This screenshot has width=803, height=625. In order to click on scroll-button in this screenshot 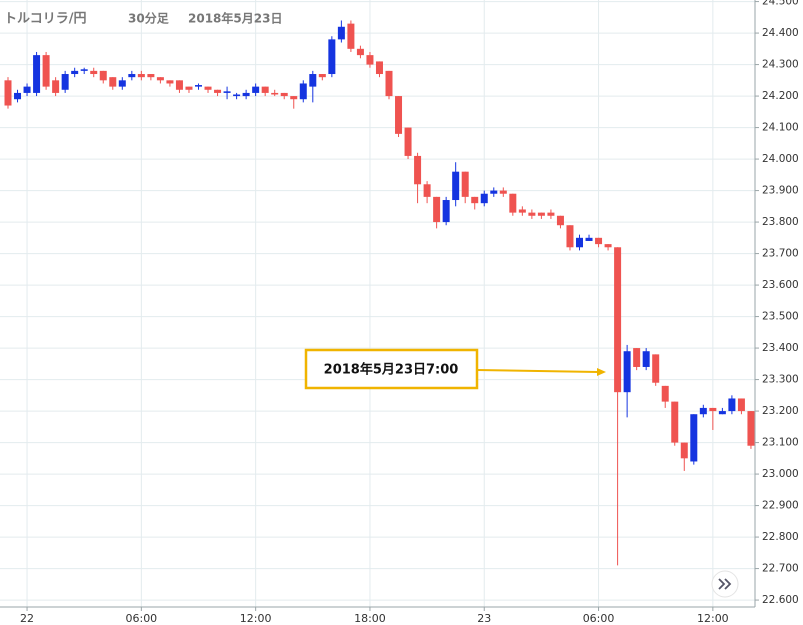, I will do `click(725, 584)`.